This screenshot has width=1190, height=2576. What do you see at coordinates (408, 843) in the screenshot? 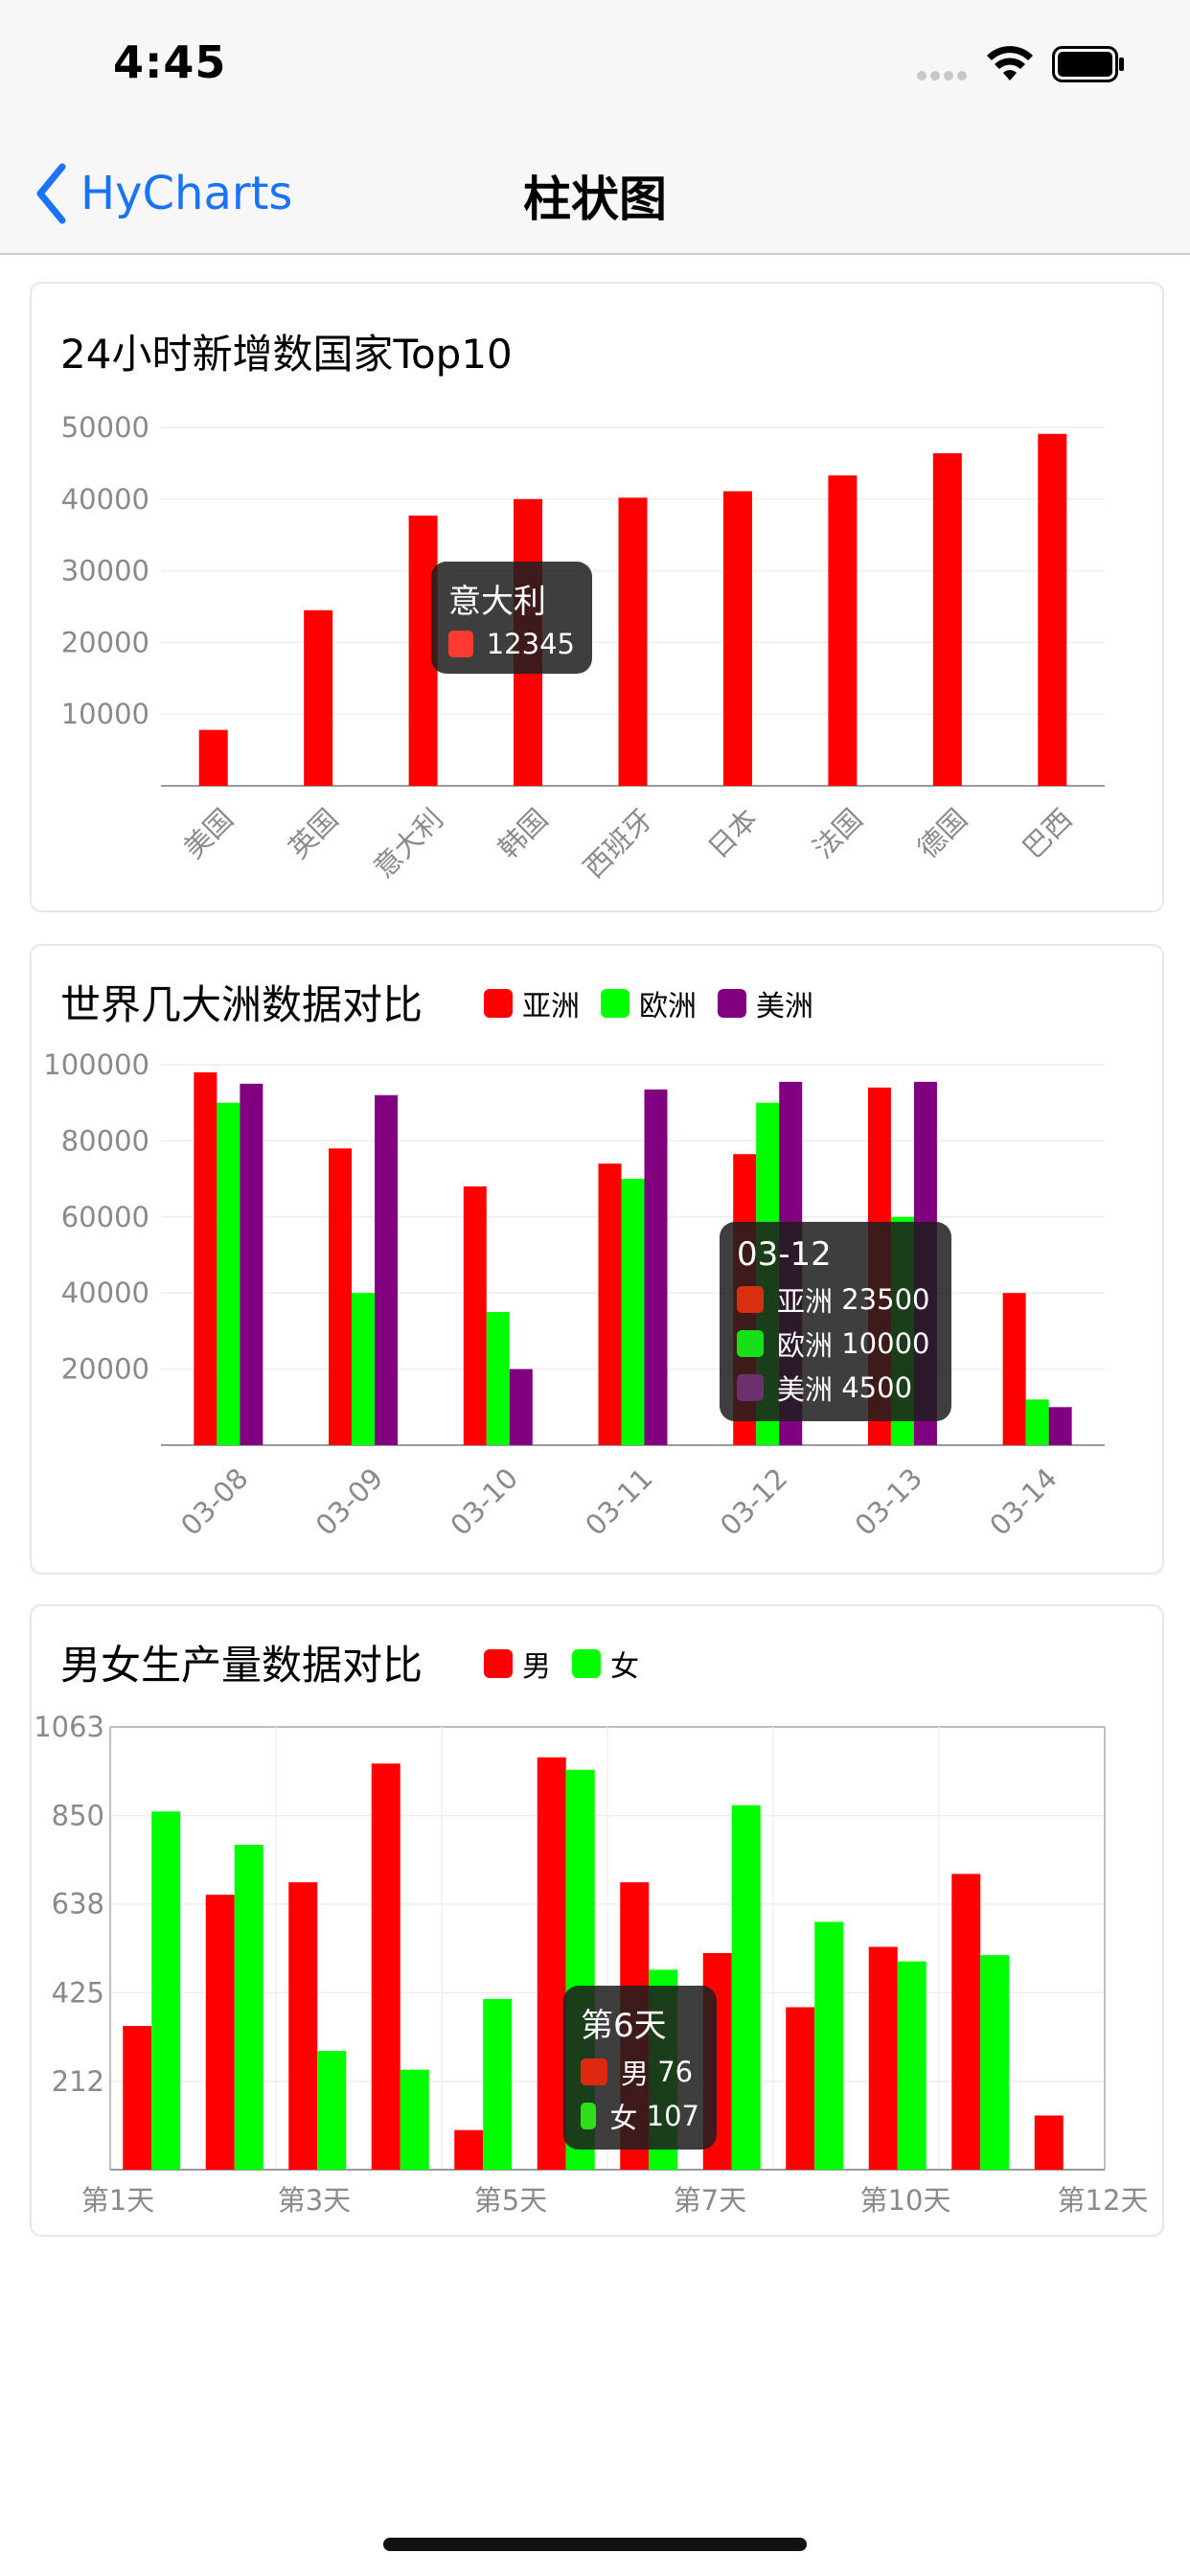
I see `x-tick-label: 意大利` at bounding box center [408, 843].